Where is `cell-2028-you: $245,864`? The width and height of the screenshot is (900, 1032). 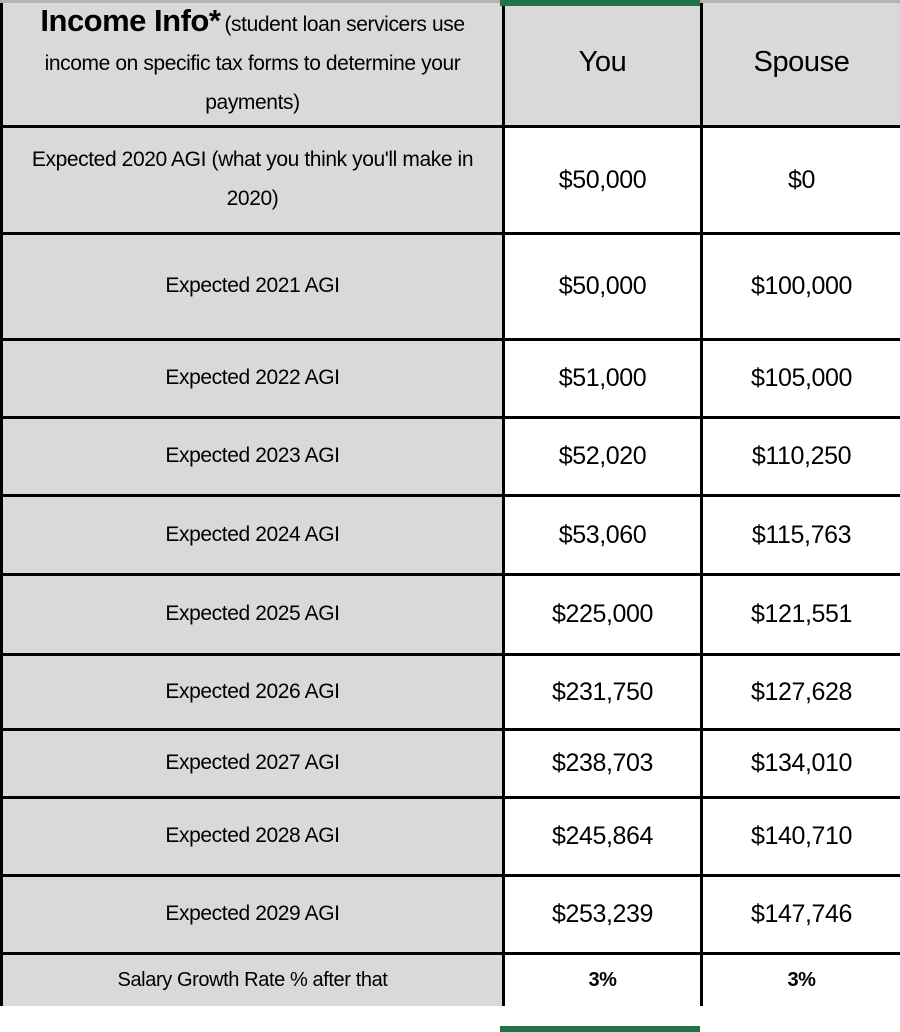
cell-2028-you: $245,864 is located at coordinates (602, 836).